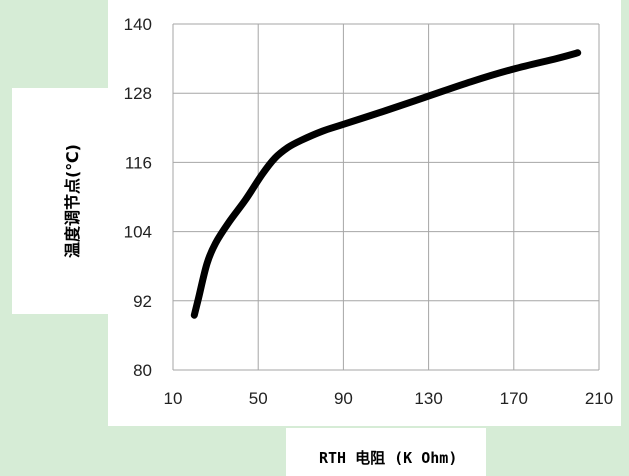  Describe the element at coordinates (138, 93) in the screenshot. I see `y-tick-label: 128` at that location.